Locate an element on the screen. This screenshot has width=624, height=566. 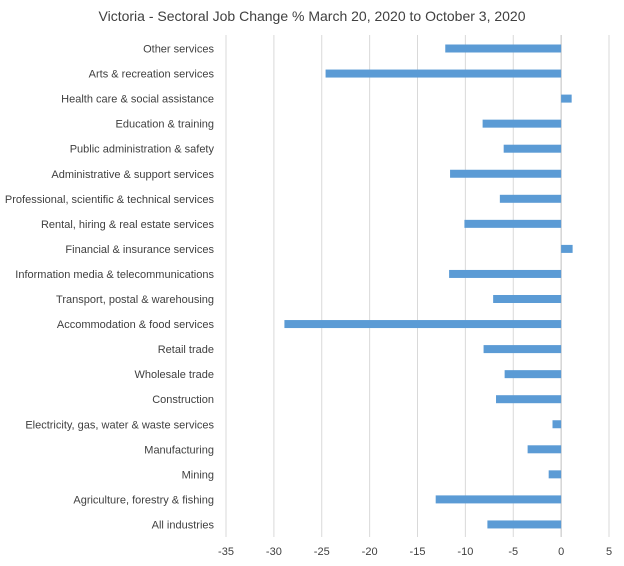
category-label: Health care & social assistance is located at coordinates (137, 100).